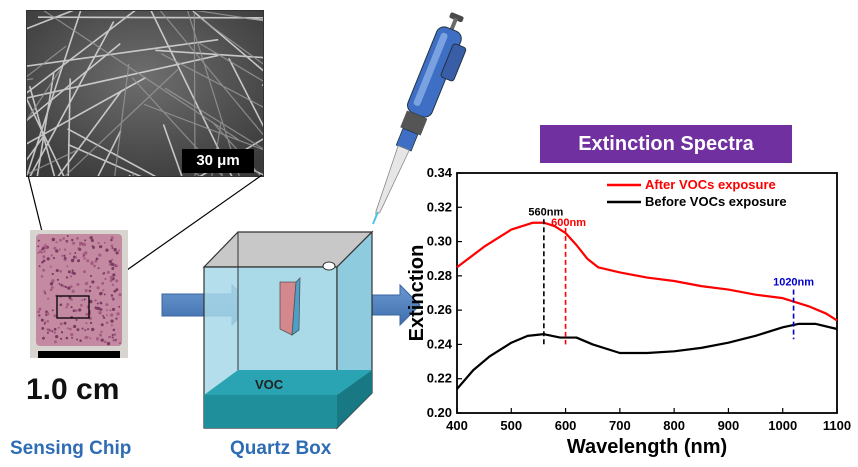  Describe the element at coordinates (729, 425) in the screenshot. I see `x-tick-label: 900` at that location.